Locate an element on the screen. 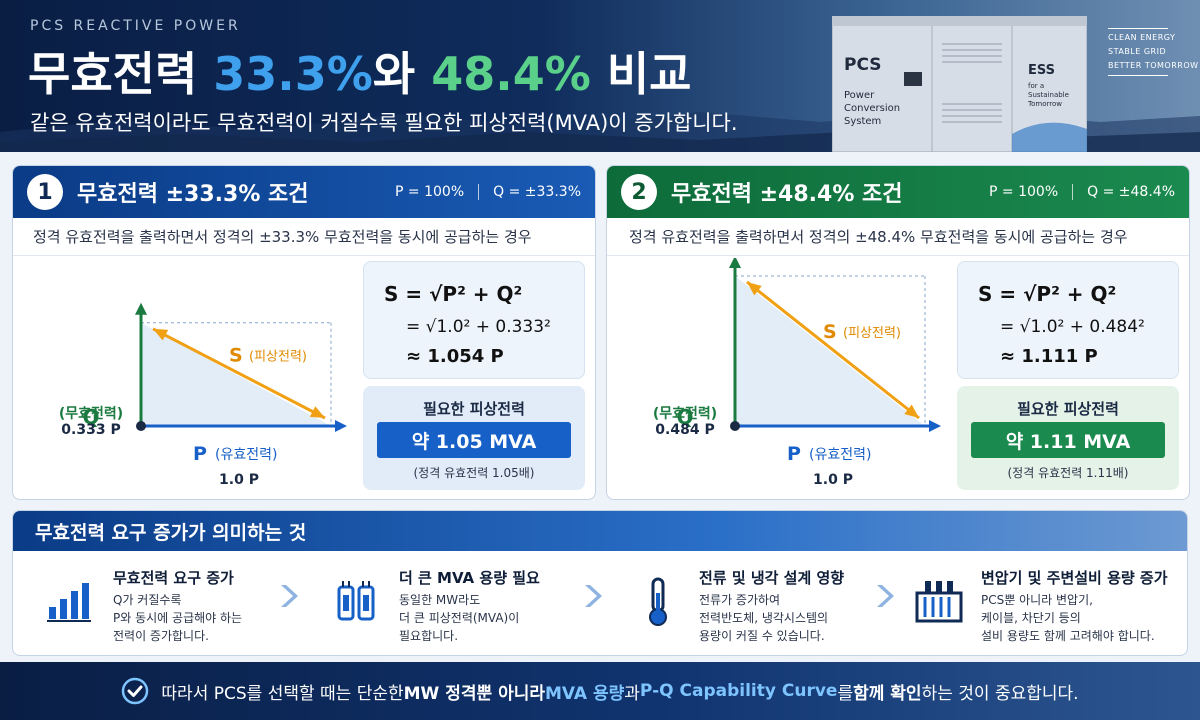  cabinet-ess-text: ESS is located at coordinates (1041, 70).